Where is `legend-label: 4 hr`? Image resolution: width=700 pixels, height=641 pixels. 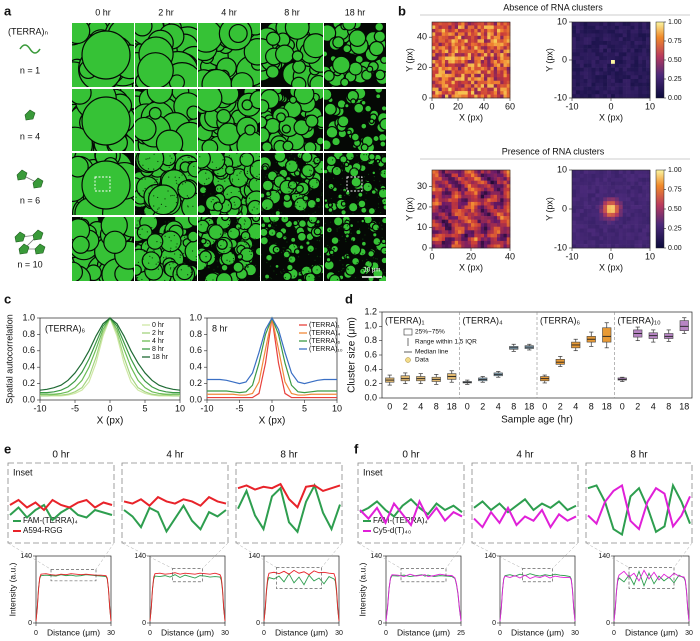
legend-label: 4 hr is located at coordinates (158, 341).